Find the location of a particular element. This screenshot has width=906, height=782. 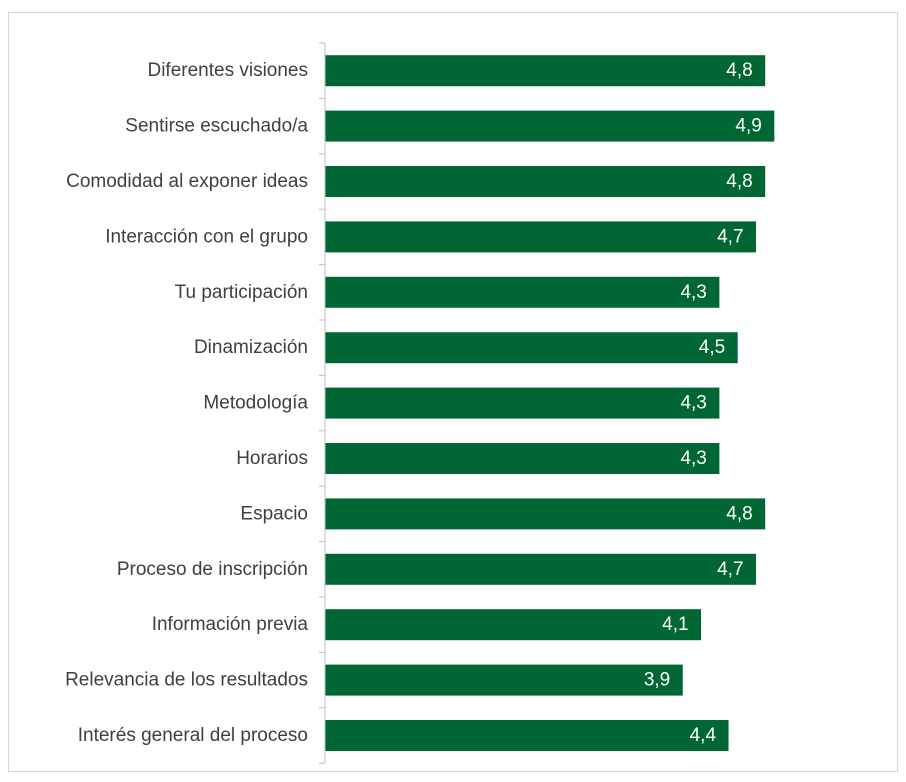

category-label: Diferentes visiones is located at coordinates (227, 70).